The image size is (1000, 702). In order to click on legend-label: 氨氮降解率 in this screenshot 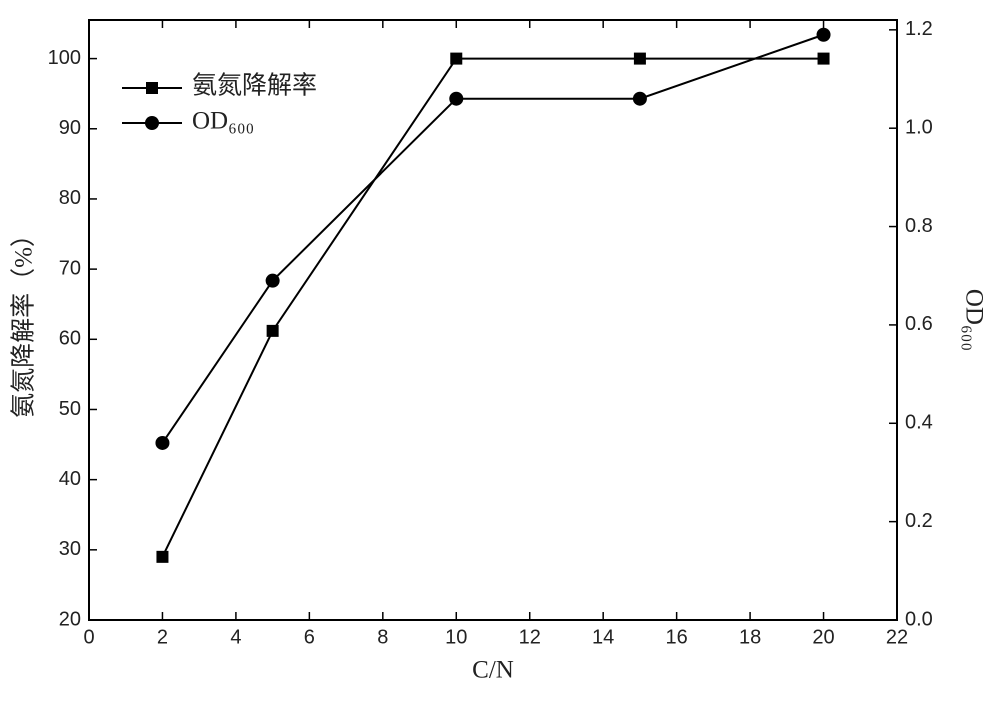, I will do `click(254, 86)`.